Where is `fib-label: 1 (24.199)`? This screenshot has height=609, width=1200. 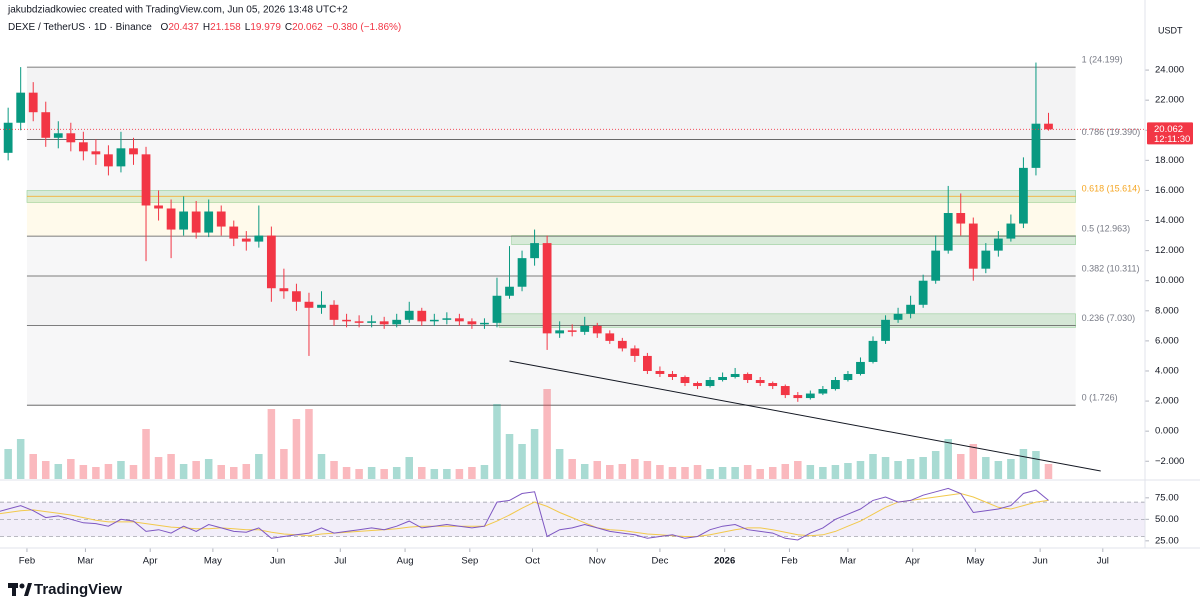 fib-label: 1 (24.199) is located at coordinates (1102, 59).